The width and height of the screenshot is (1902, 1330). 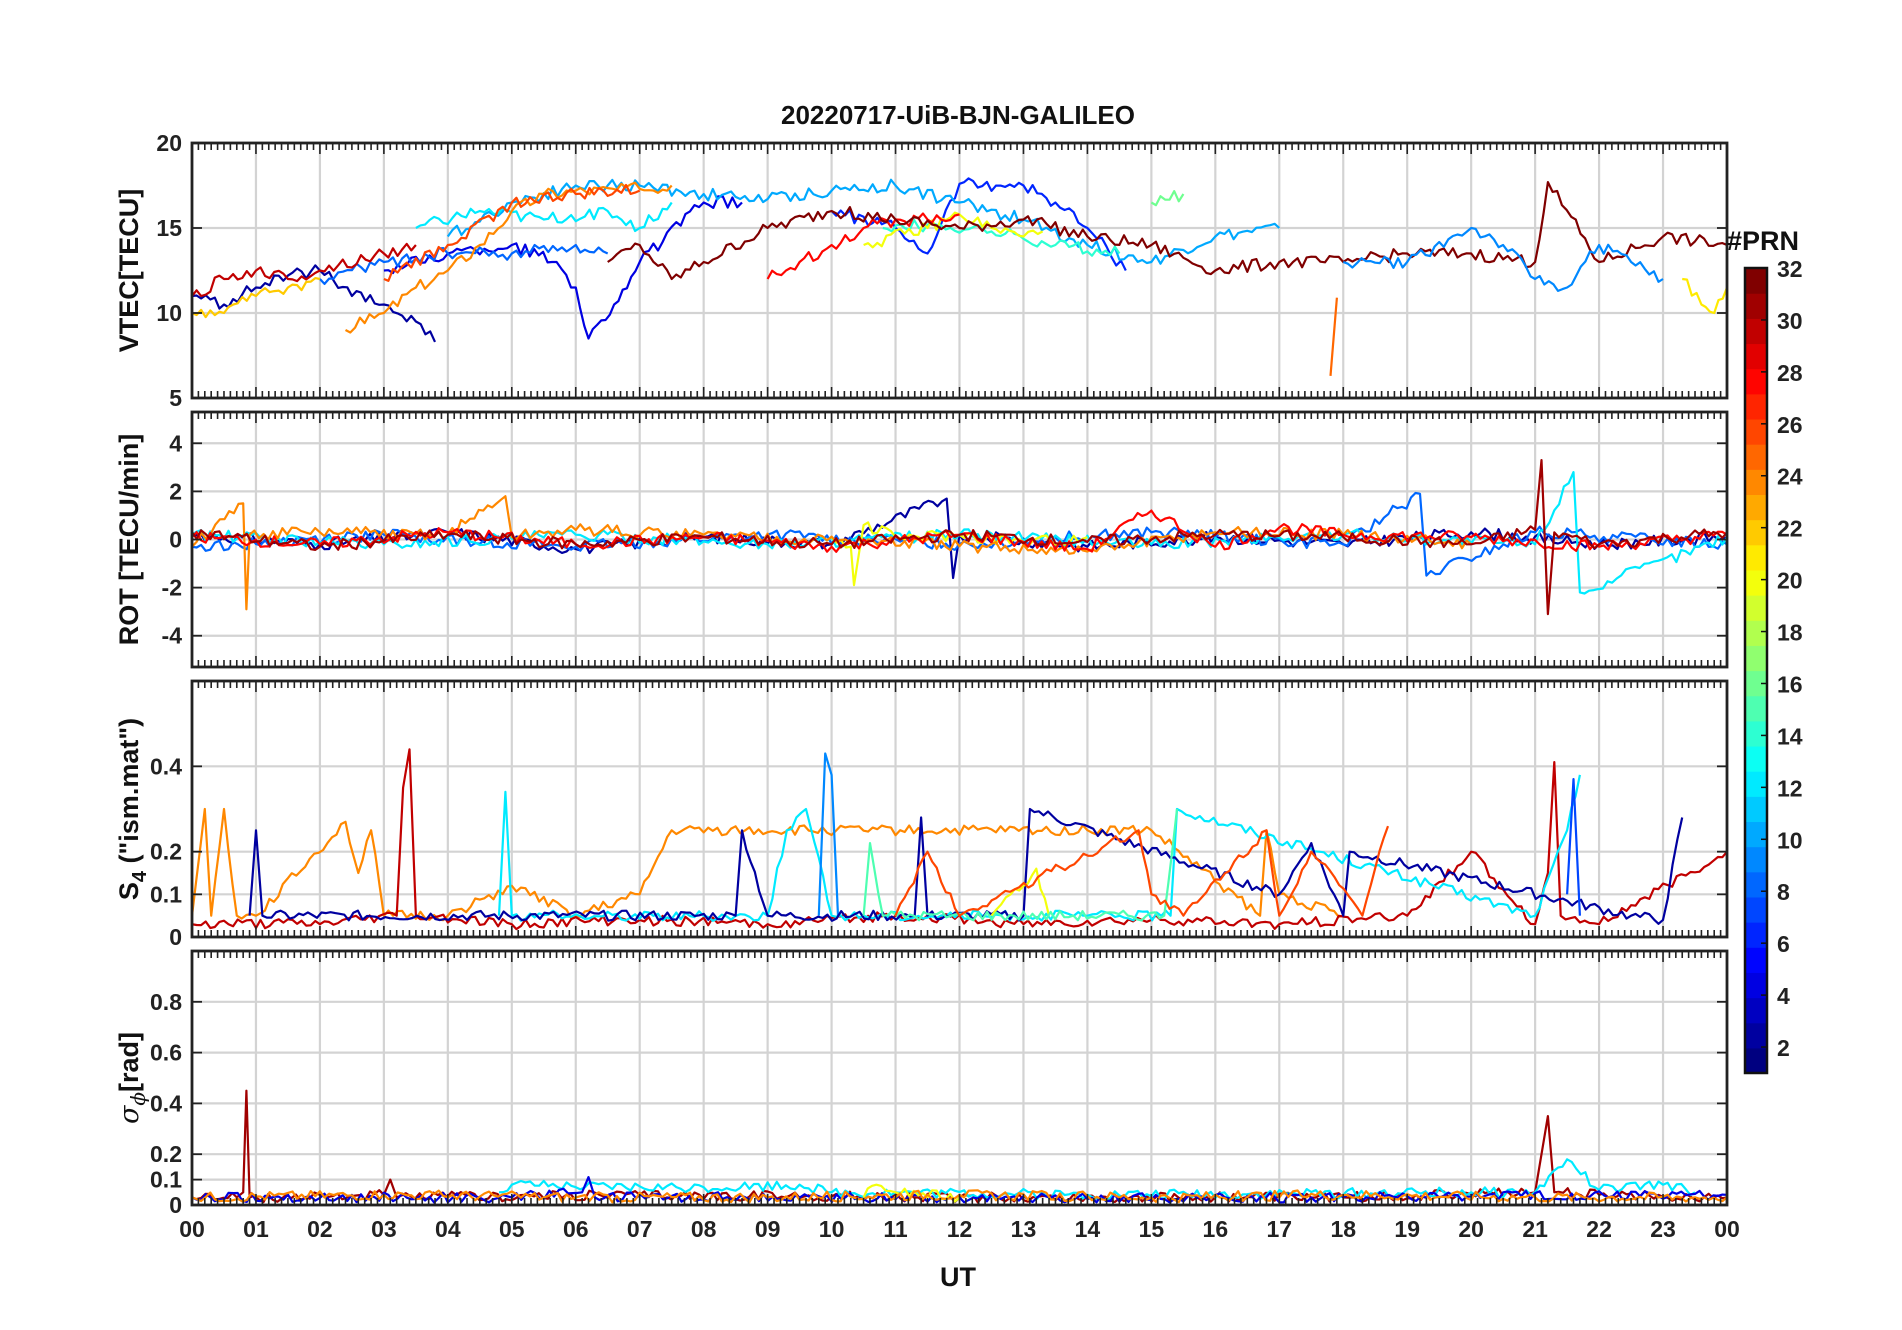 I want to click on x-tick-label: 20, so click(x=1471, y=1229).